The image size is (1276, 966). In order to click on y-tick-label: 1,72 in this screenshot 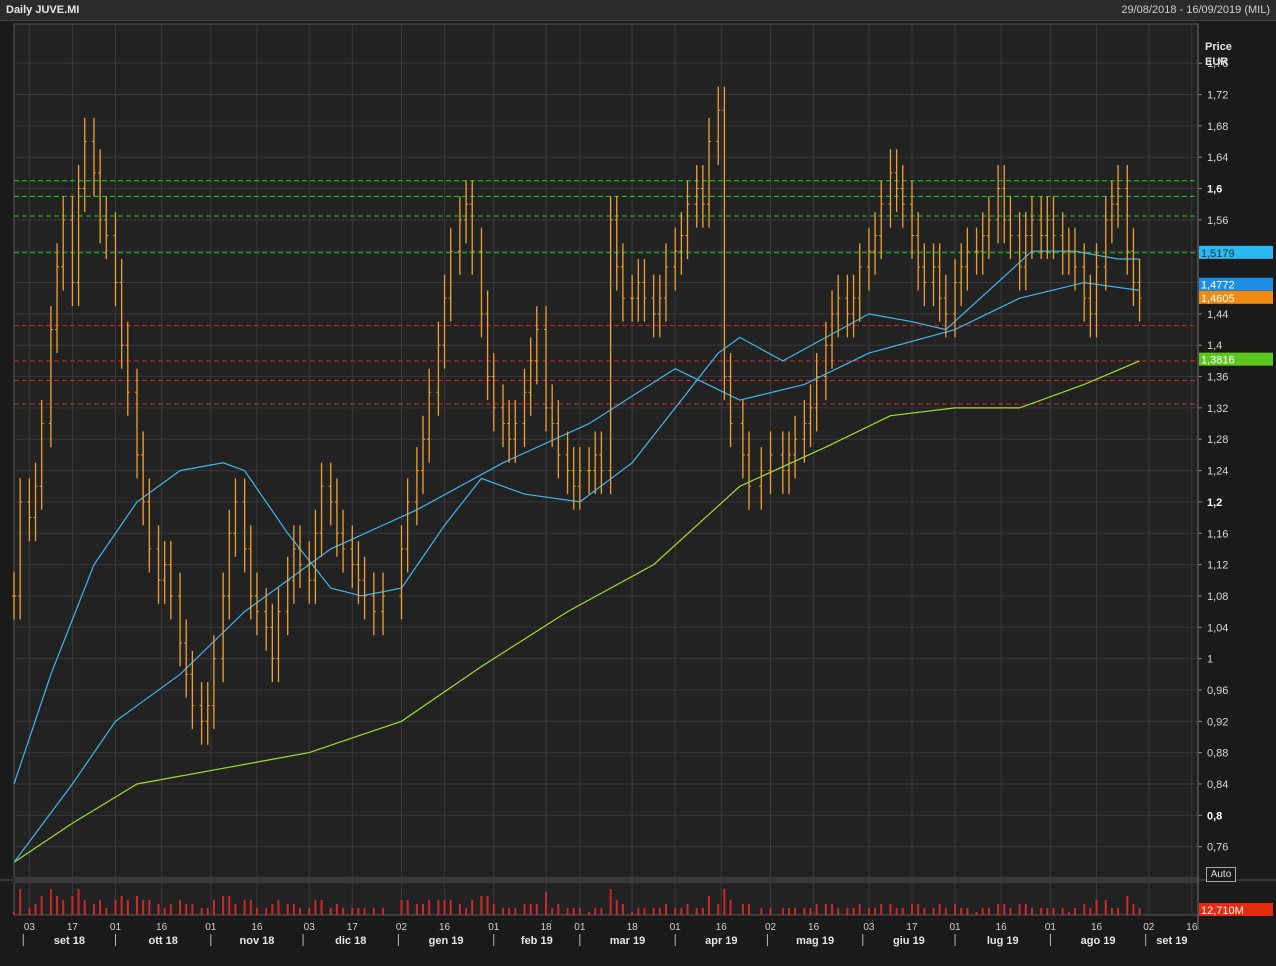, I will do `click(1217, 96)`.